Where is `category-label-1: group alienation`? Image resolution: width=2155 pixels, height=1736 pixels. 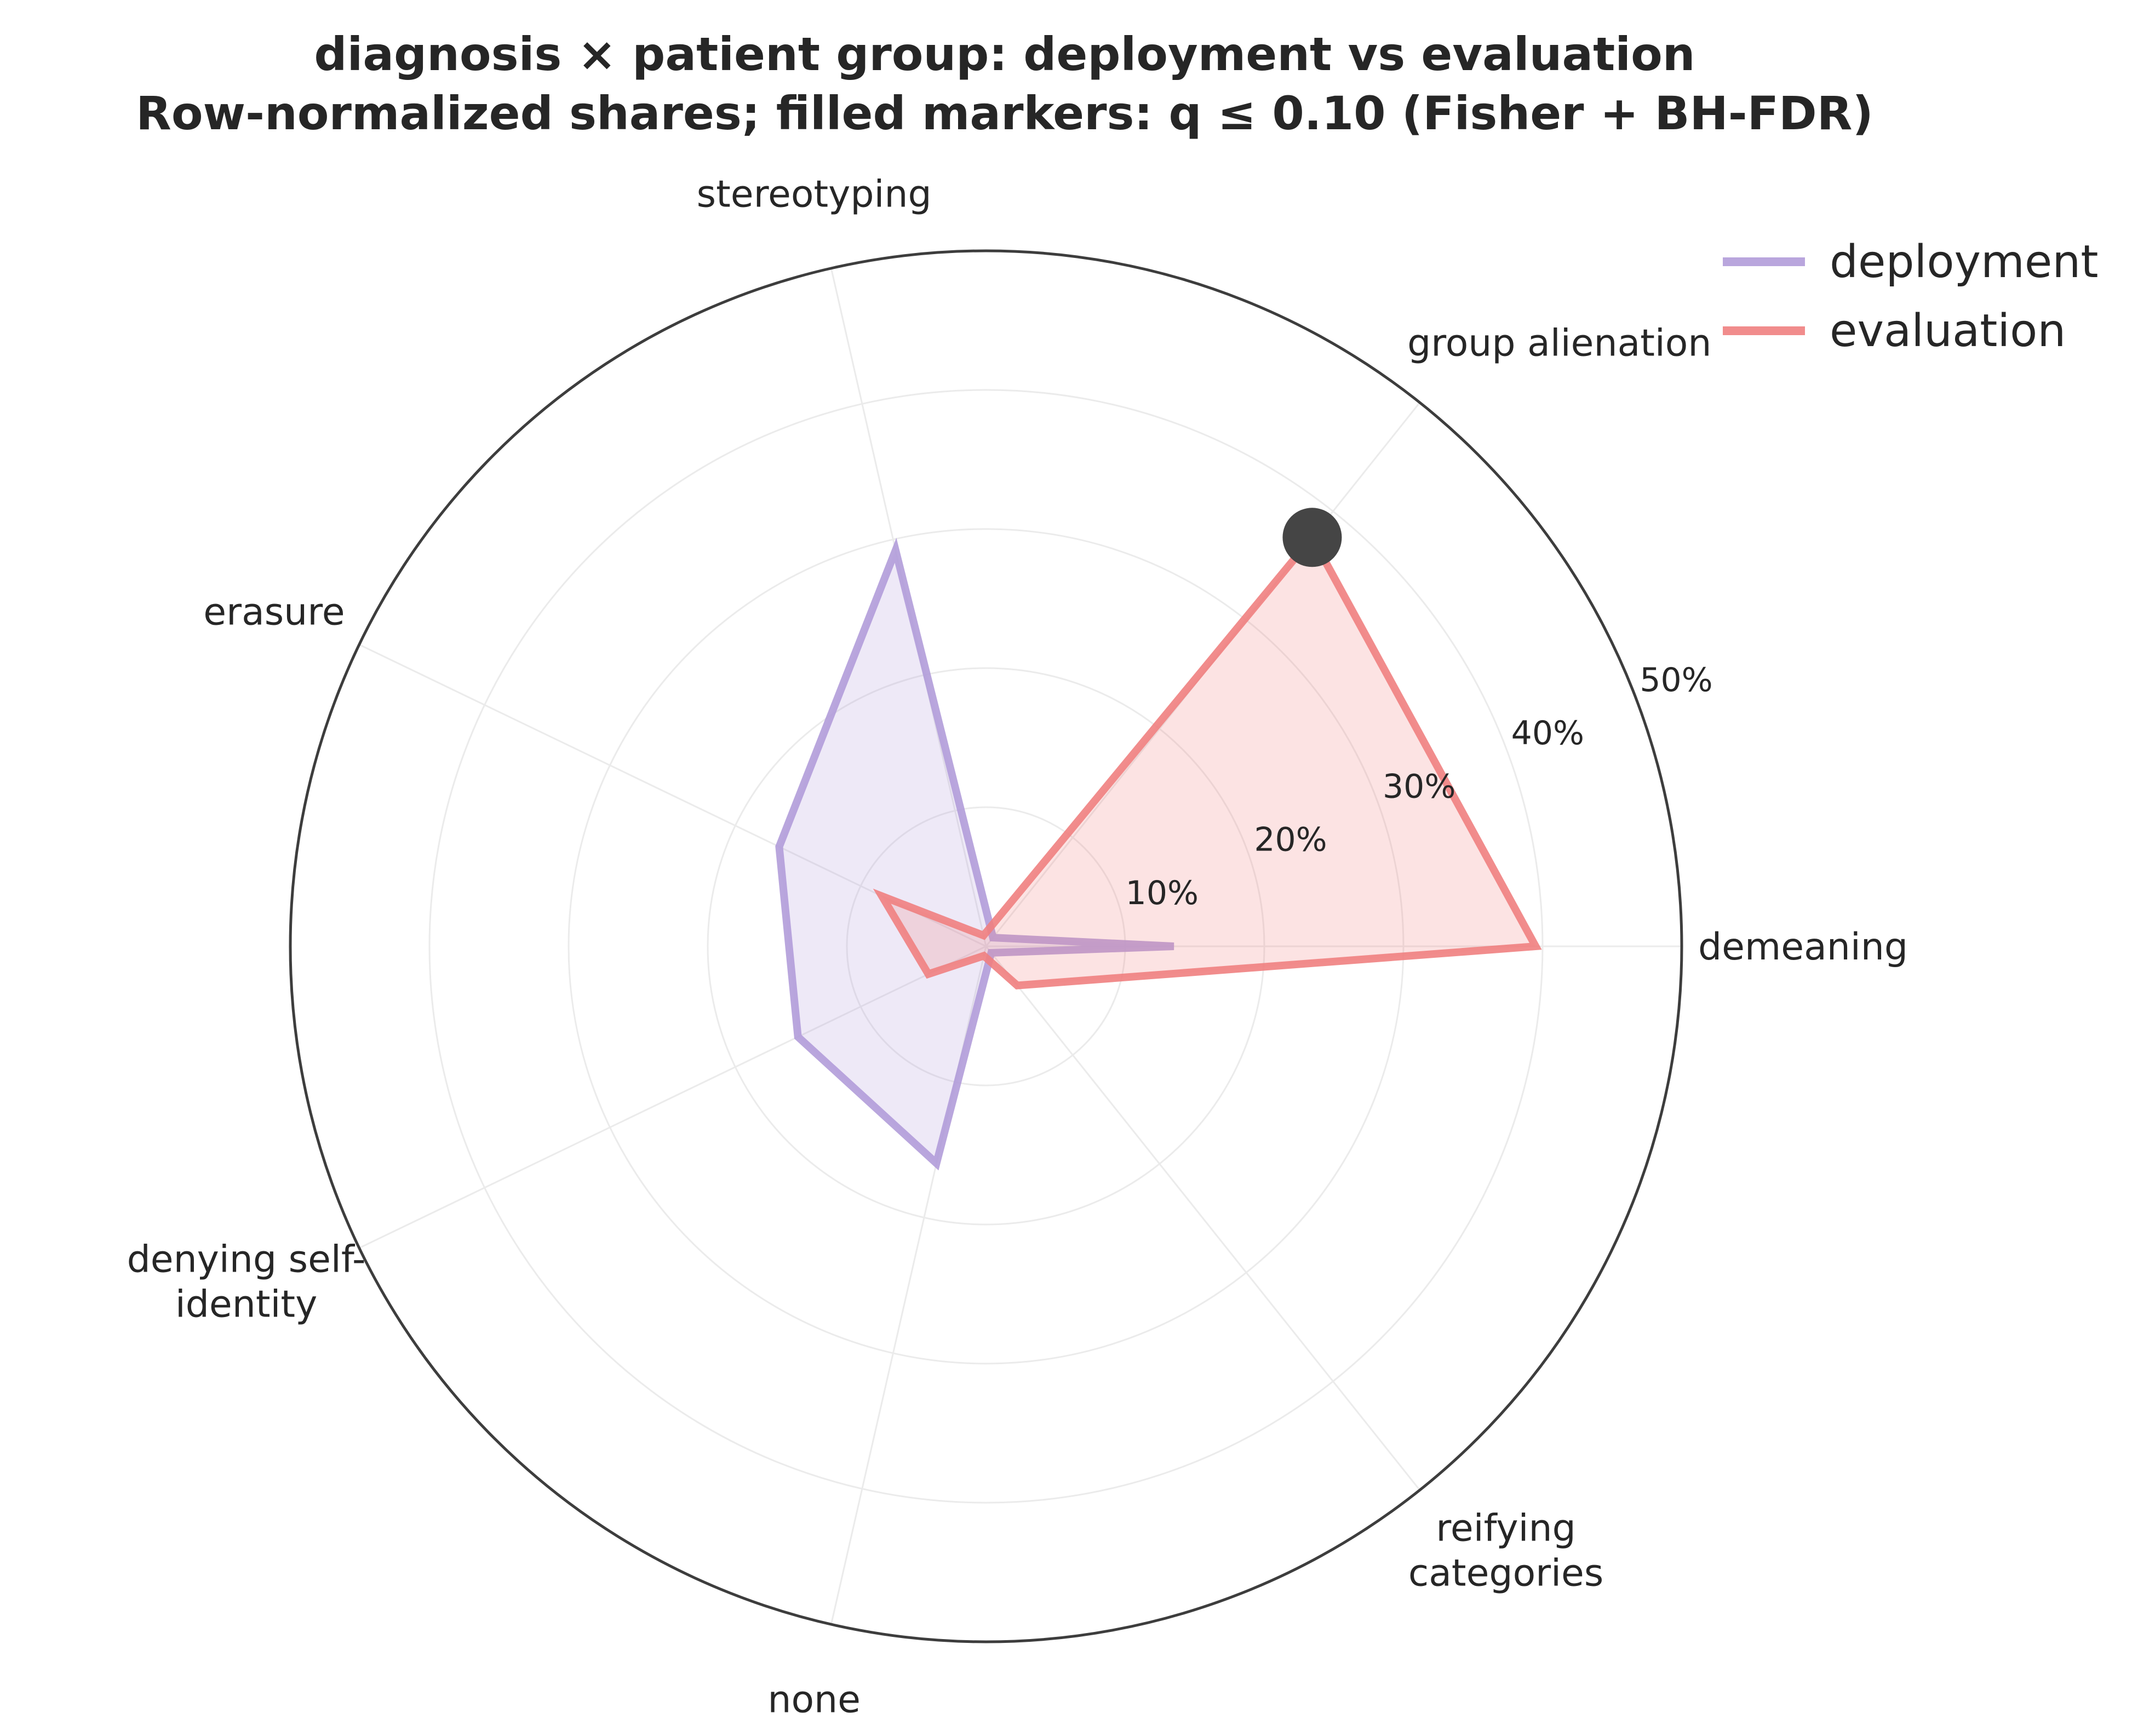
category-label-1: group alienation is located at coordinates (1559, 343).